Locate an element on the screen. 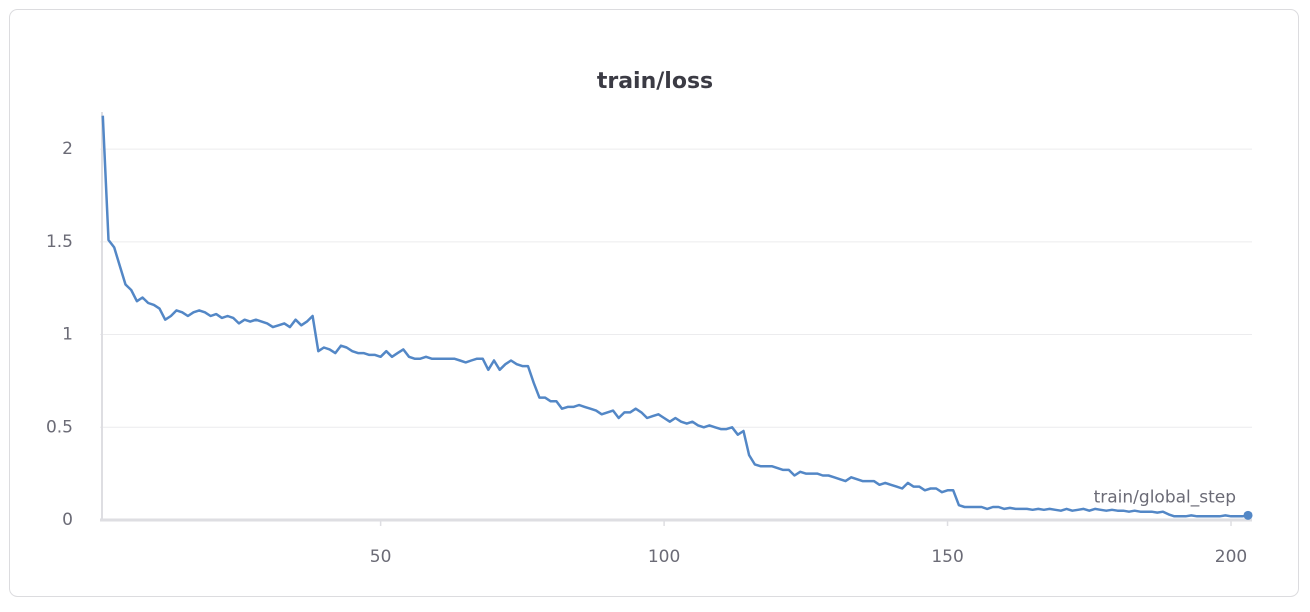  x-tick-label: 150 is located at coordinates (947, 557).